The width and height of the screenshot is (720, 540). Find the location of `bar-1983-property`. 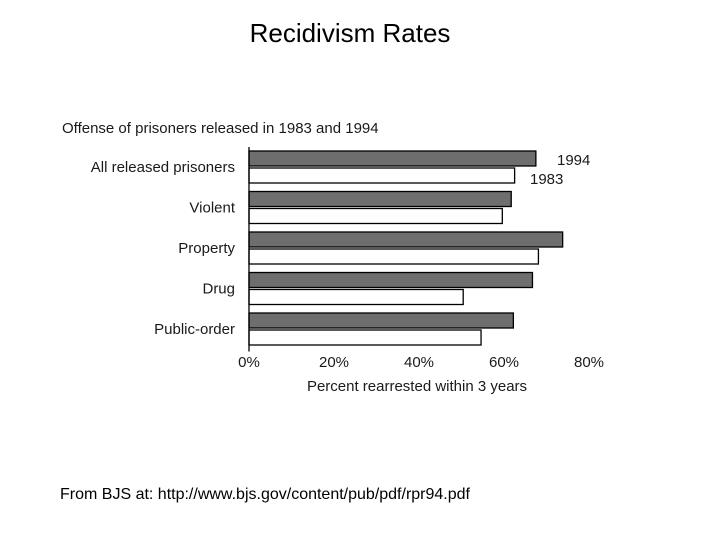

bar-1983-property is located at coordinates (394, 256).